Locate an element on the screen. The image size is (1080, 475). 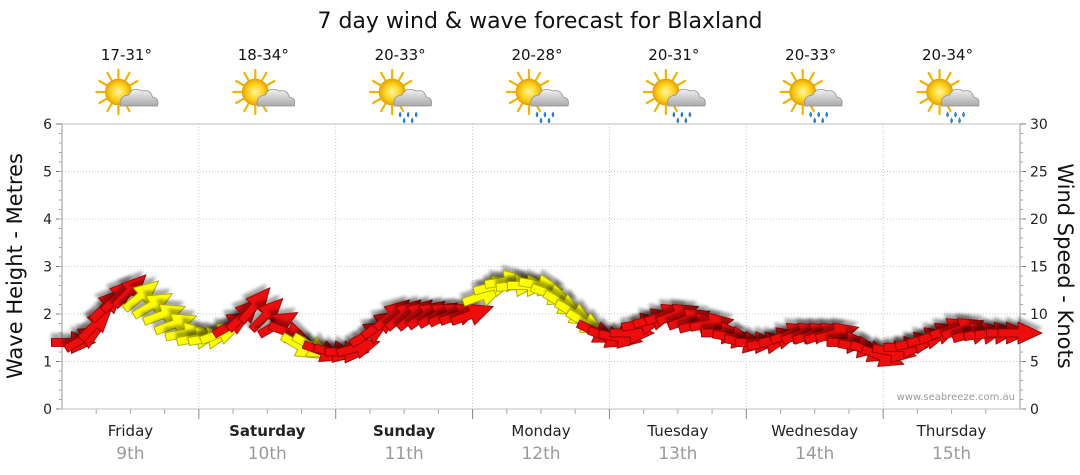
day-date-label: 15th is located at coordinates (951, 454).